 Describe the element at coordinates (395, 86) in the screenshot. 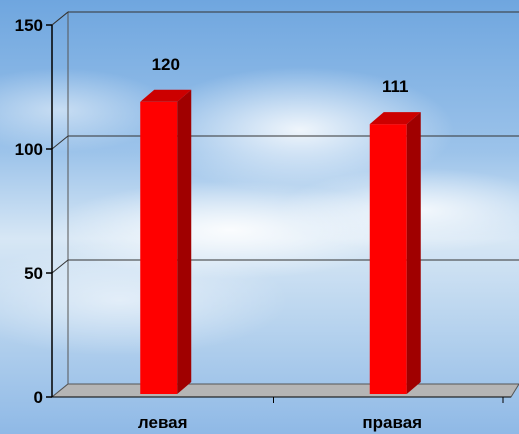

I see `data-label: 111` at that location.